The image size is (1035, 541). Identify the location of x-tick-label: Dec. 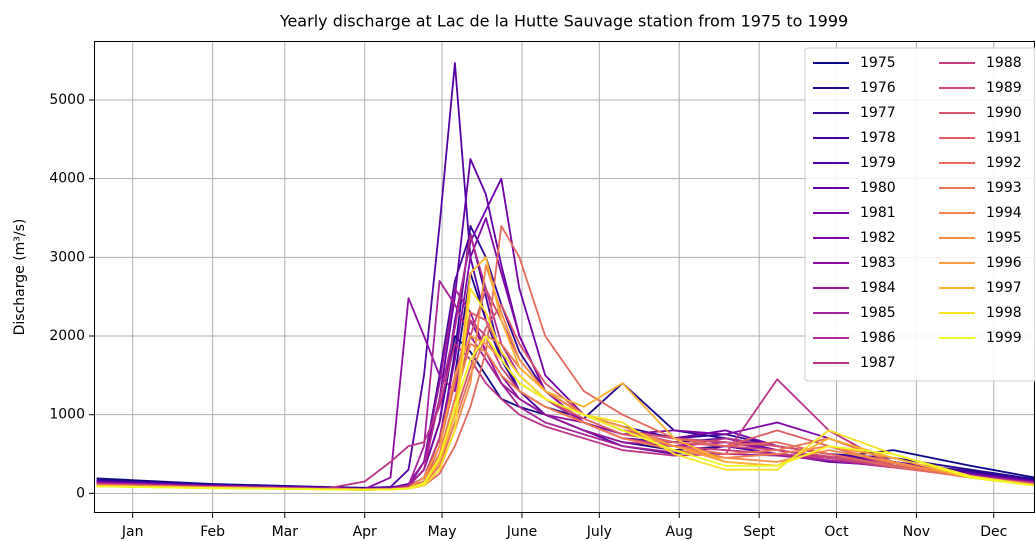
(993, 532).